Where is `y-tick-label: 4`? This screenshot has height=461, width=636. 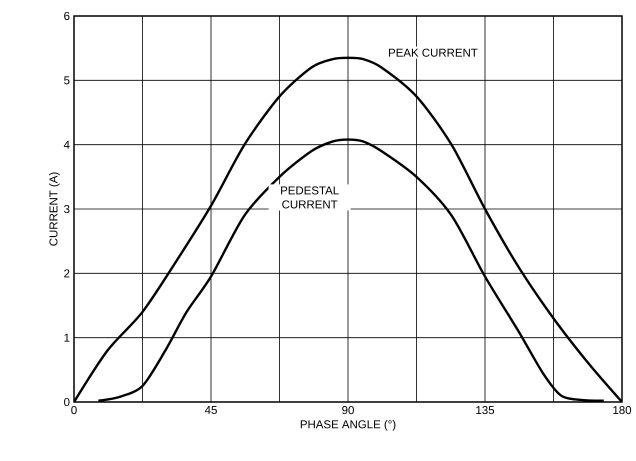
y-tick-label: 4 is located at coordinates (67, 144).